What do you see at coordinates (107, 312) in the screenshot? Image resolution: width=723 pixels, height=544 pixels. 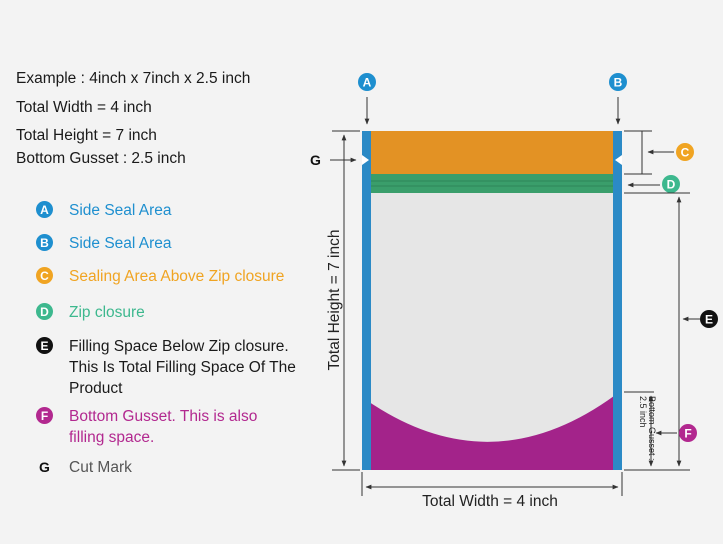 I see `legend-text-d: Zip closure` at bounding box center [107, 312].